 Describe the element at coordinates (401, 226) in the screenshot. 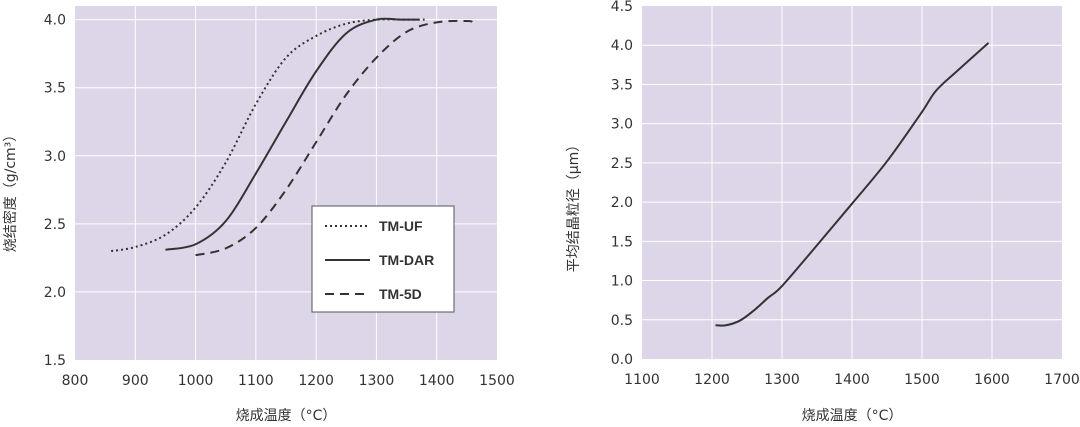

I see `legend-label: TM-UF` at that location.